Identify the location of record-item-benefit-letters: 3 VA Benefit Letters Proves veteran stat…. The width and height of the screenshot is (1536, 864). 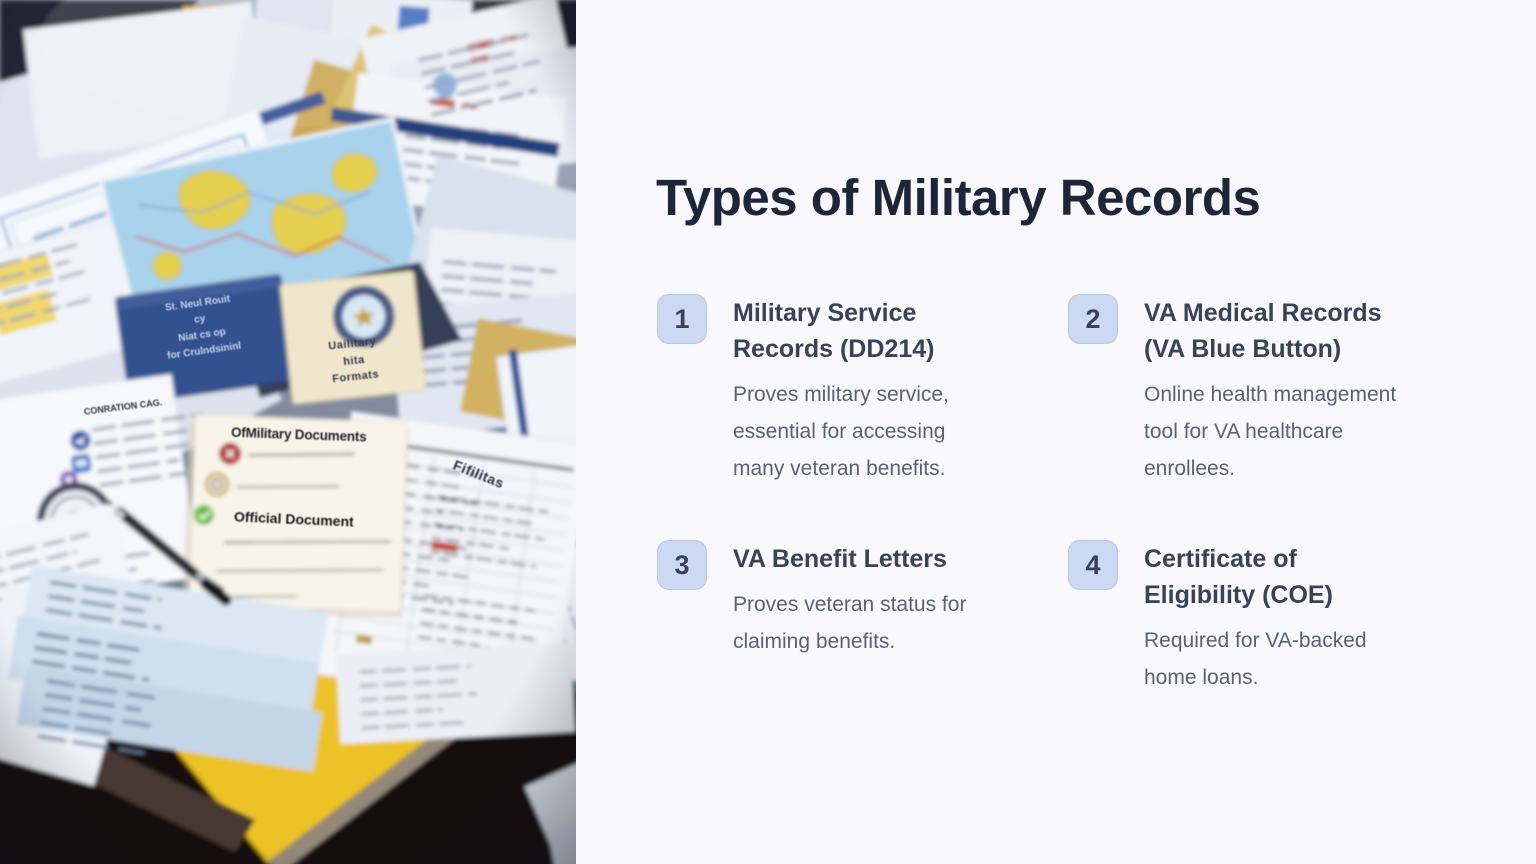
(860, 600).